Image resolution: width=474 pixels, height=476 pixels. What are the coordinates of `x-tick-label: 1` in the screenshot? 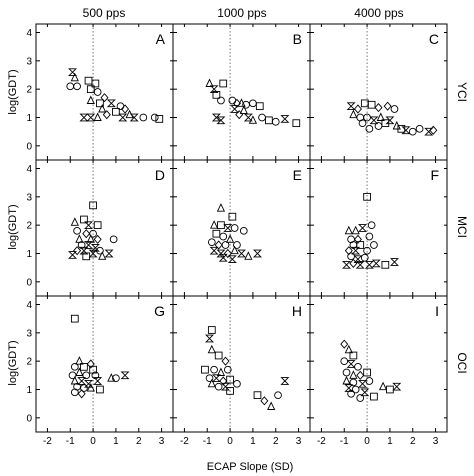 It's located at (116, 441).